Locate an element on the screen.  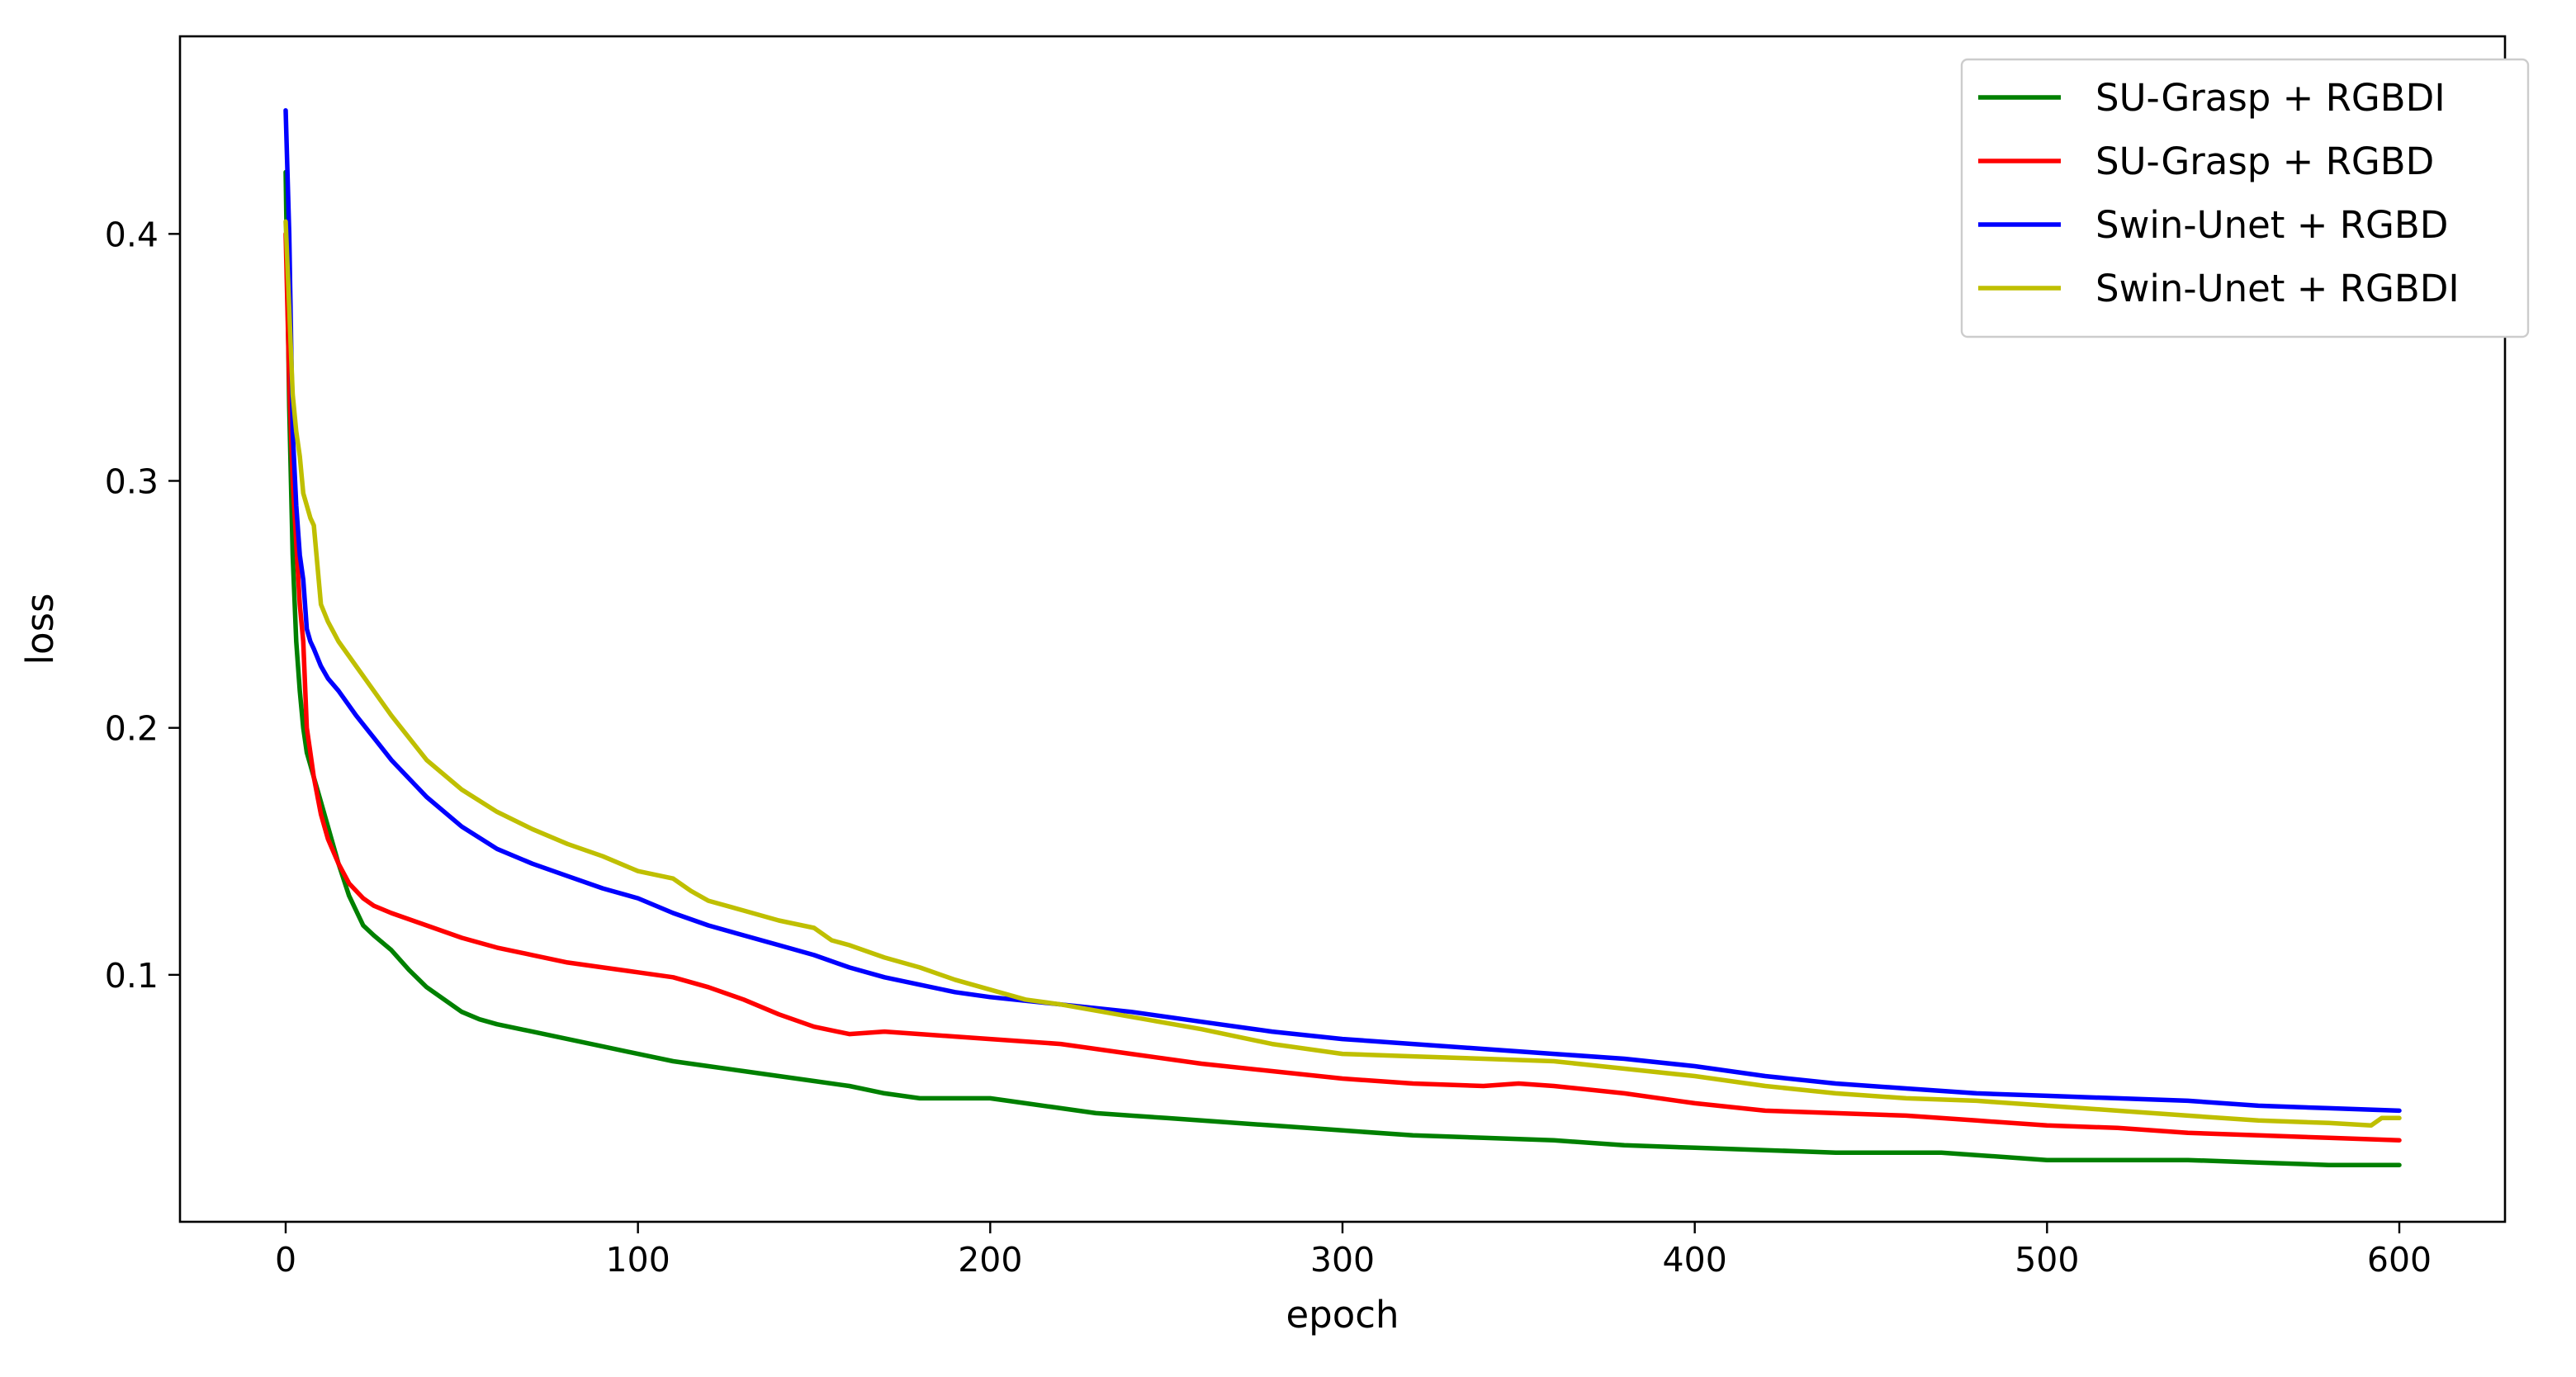
x-tick-label: 300 is located at coordinates (1342, 1260).